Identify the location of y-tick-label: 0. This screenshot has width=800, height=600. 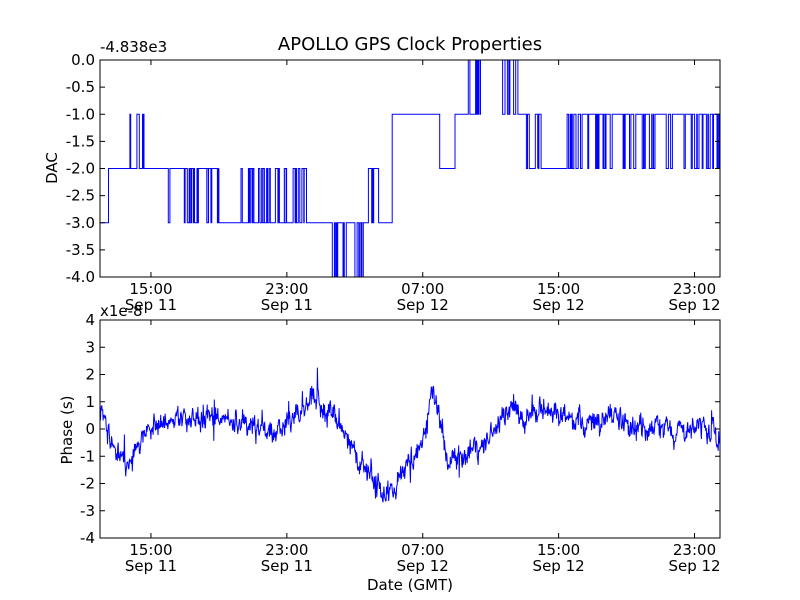
(90, 429).